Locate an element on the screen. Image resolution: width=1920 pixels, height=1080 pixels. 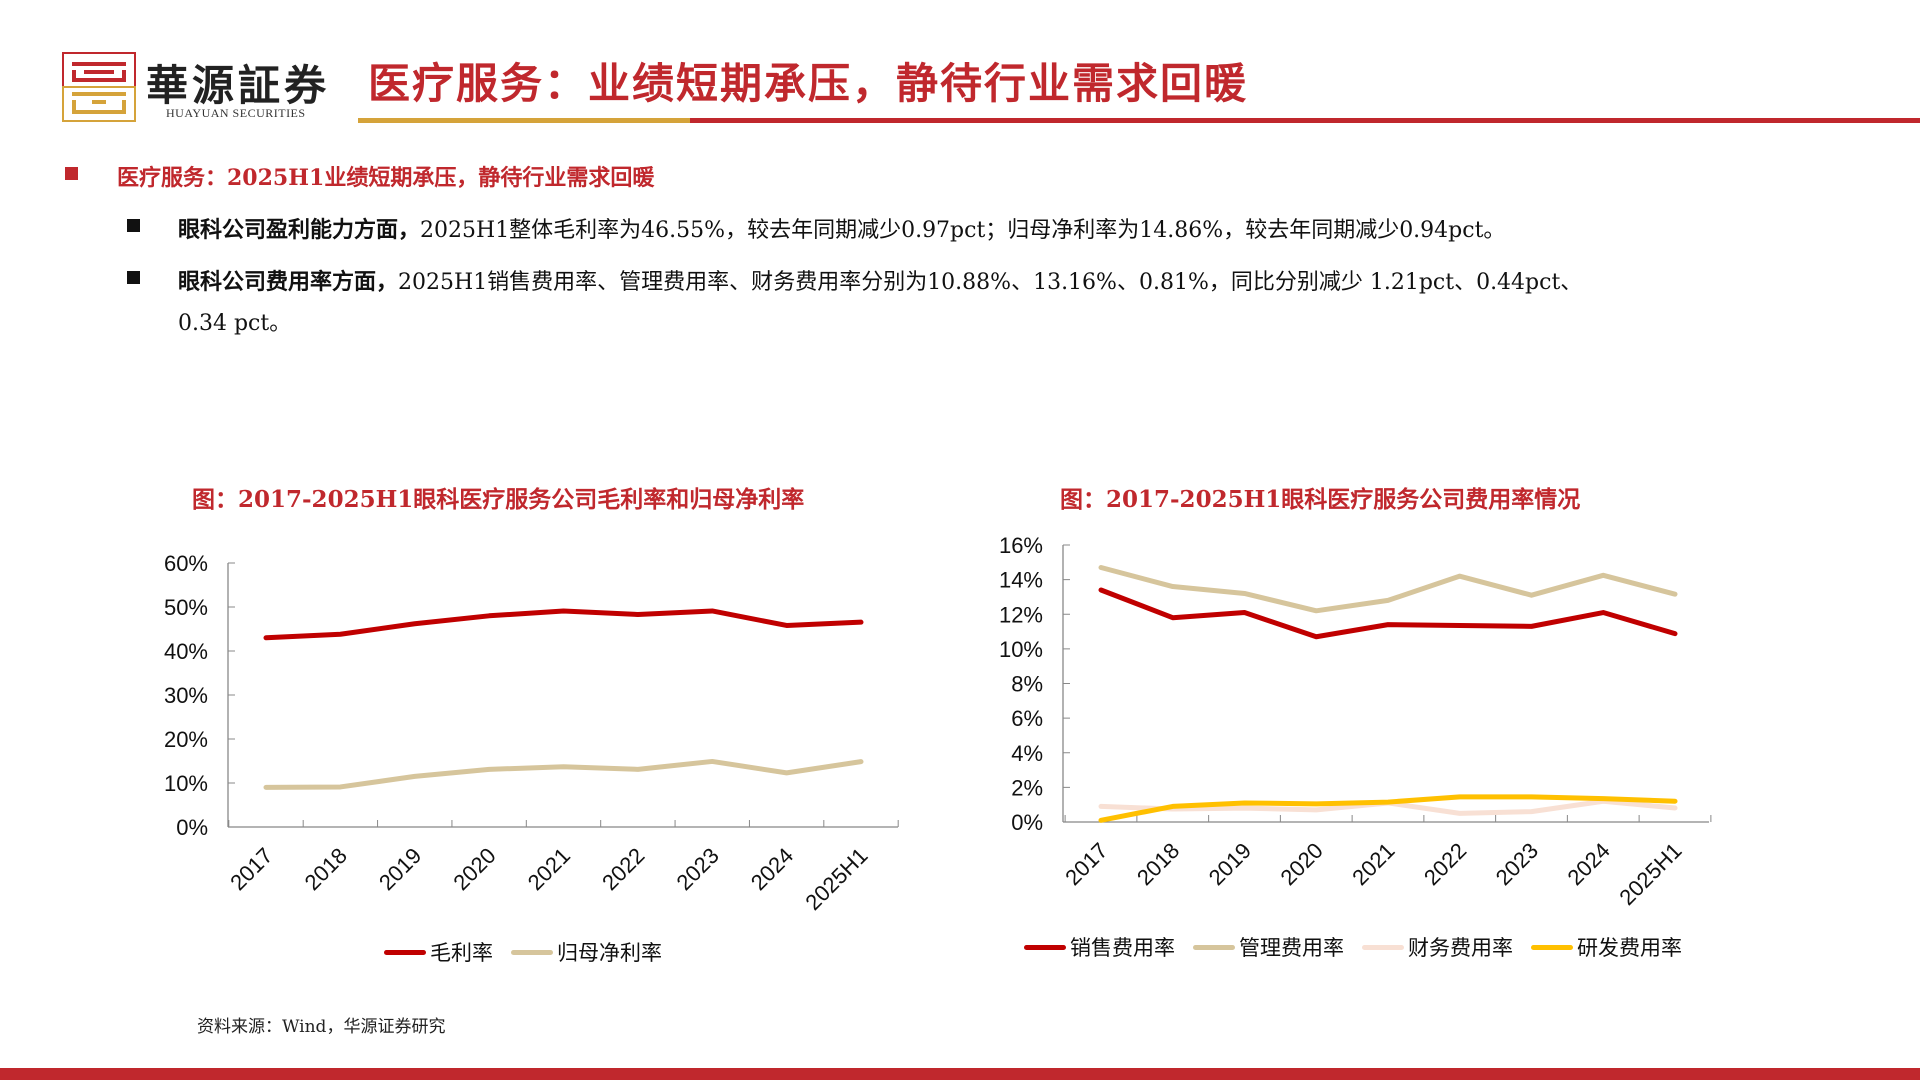
brand-name: 華源証券 is located at coordinates (238, 85).